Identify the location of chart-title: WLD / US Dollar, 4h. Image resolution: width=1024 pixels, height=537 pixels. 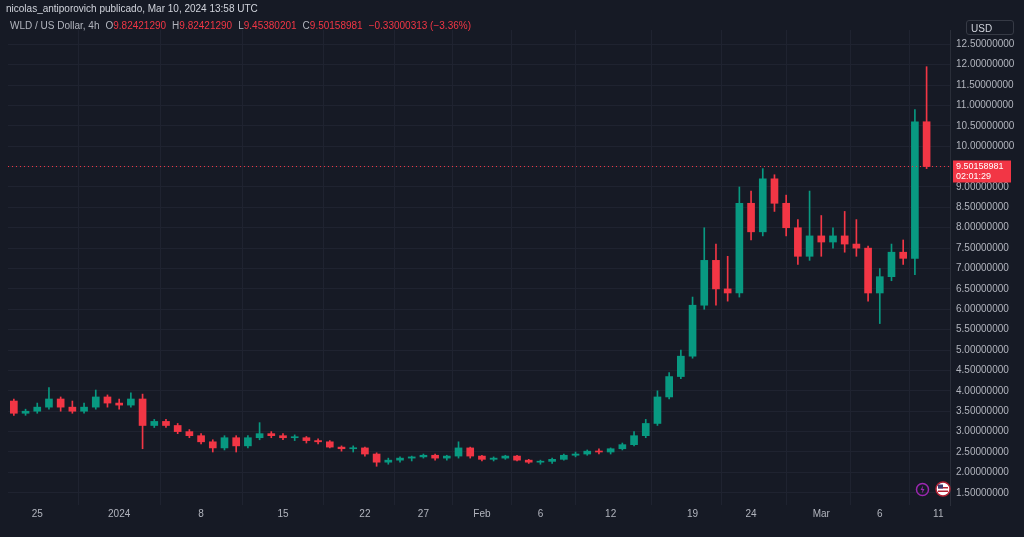
(55, 25).